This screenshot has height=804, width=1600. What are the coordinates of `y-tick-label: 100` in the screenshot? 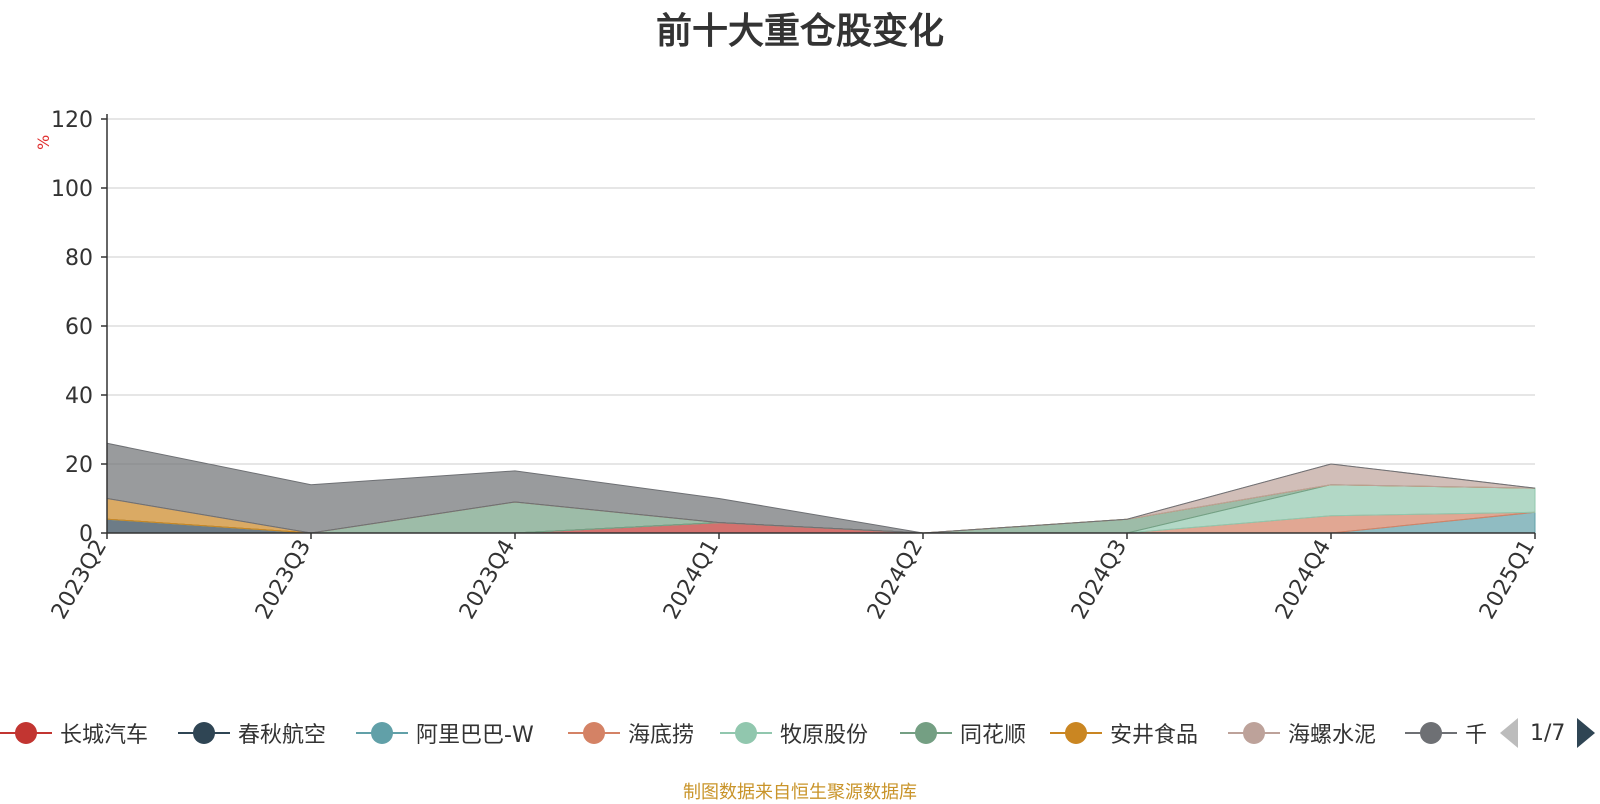 It's located at (72, 189).